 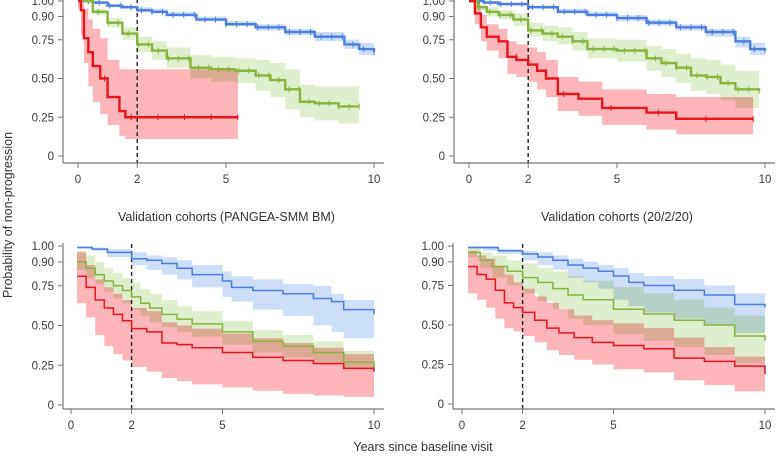 I want to click on x-axis-title: Years since baseline visit, so click(x=423, y=447).